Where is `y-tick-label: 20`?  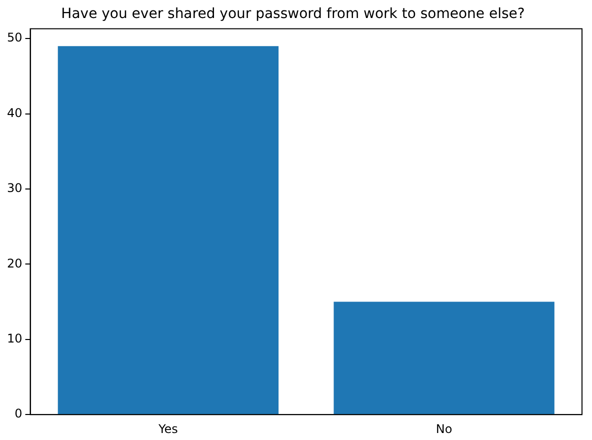
y-tick-label: 20 is located at coordinates (14, 263).